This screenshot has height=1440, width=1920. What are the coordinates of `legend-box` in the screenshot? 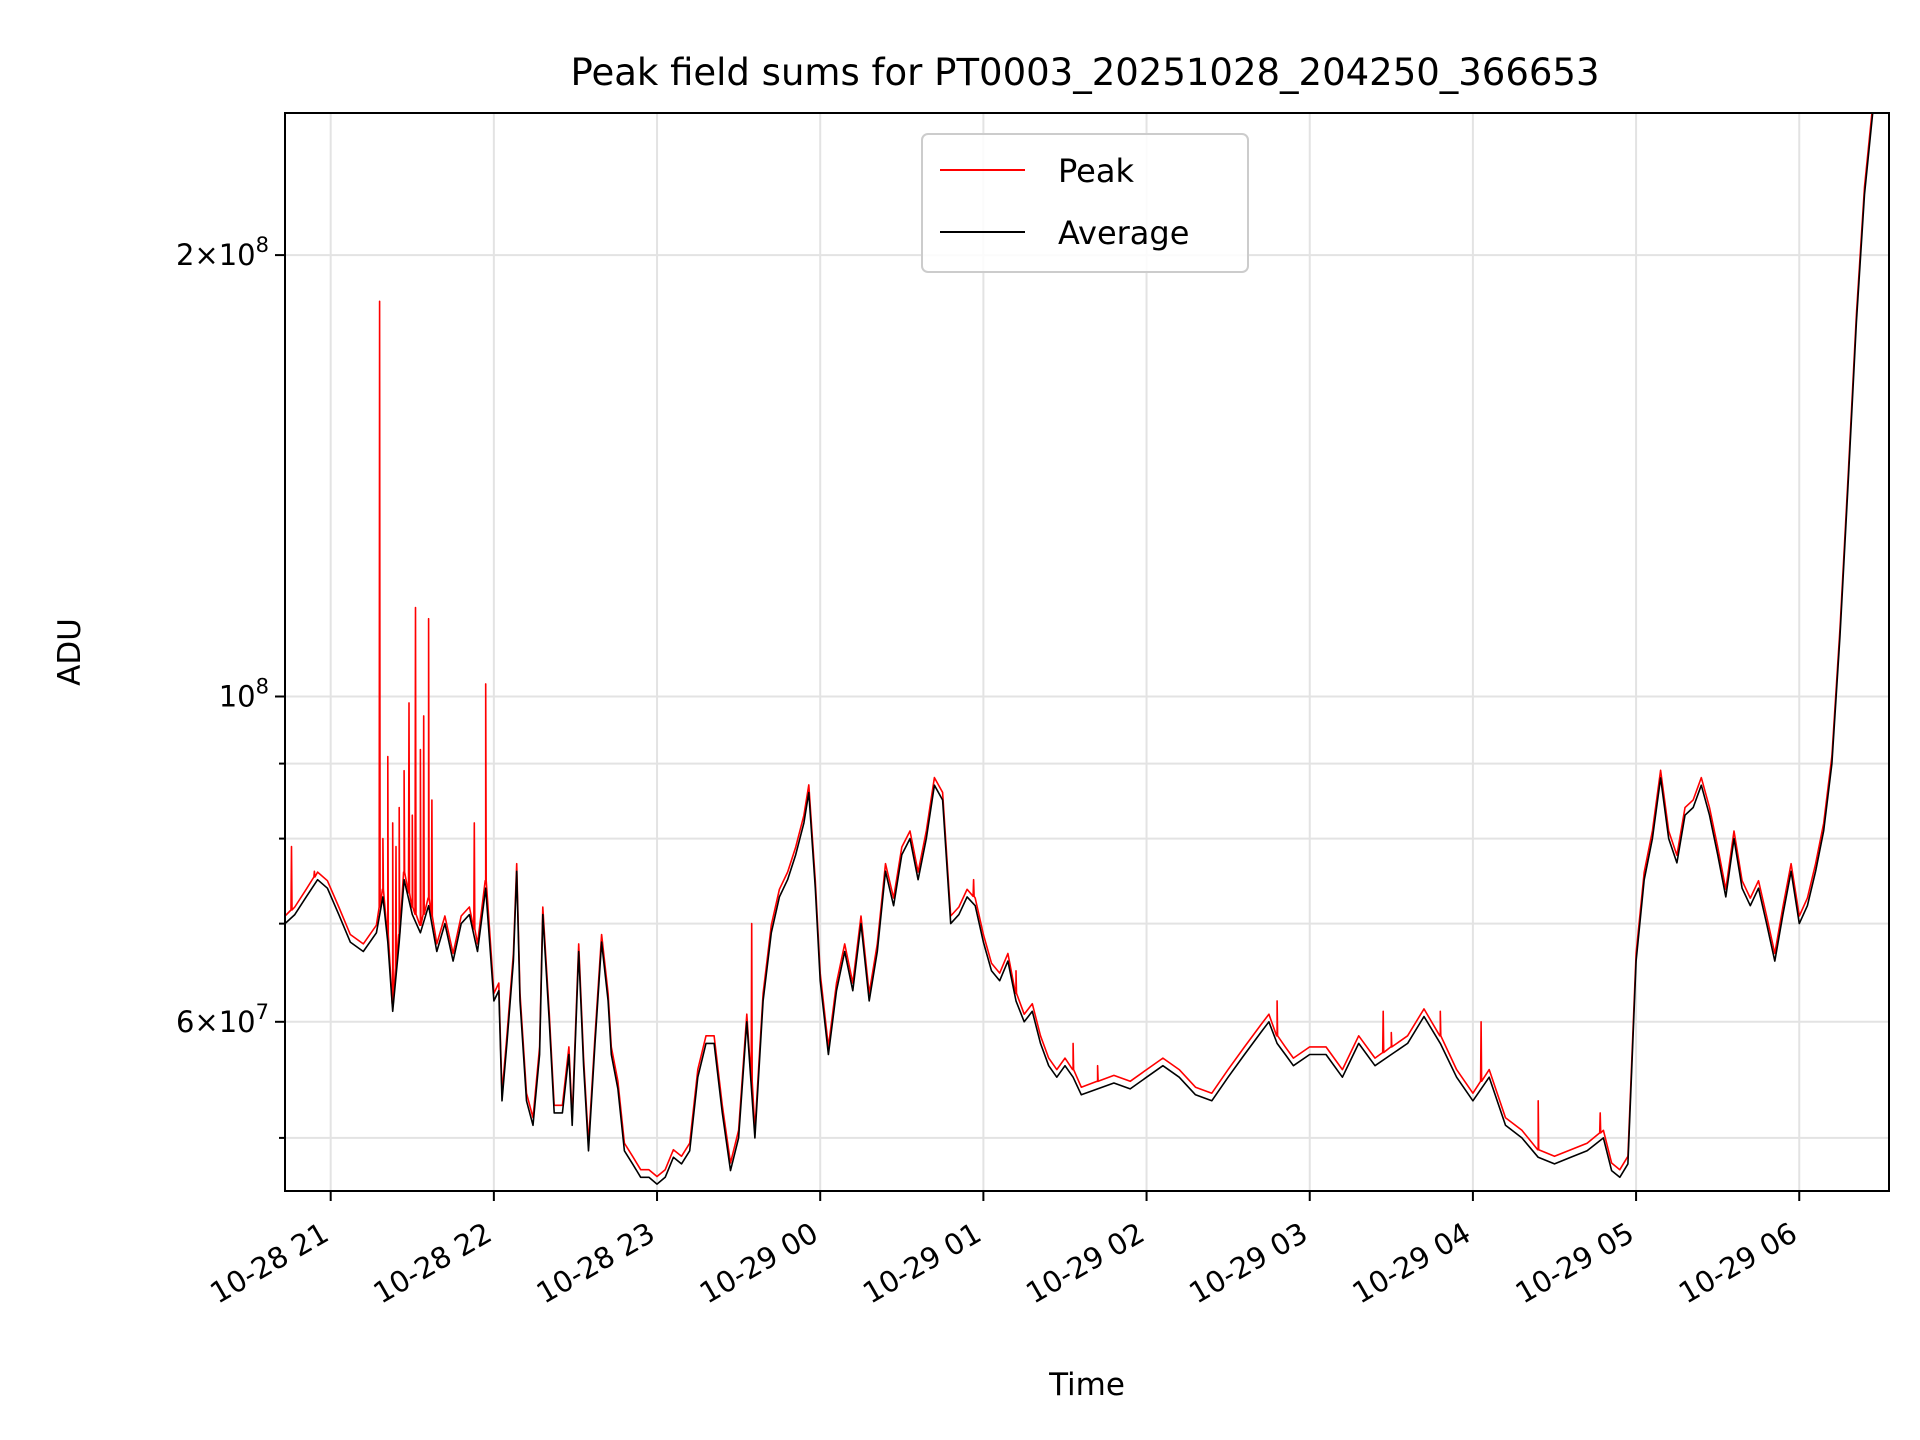 It's located at (1085, 203).